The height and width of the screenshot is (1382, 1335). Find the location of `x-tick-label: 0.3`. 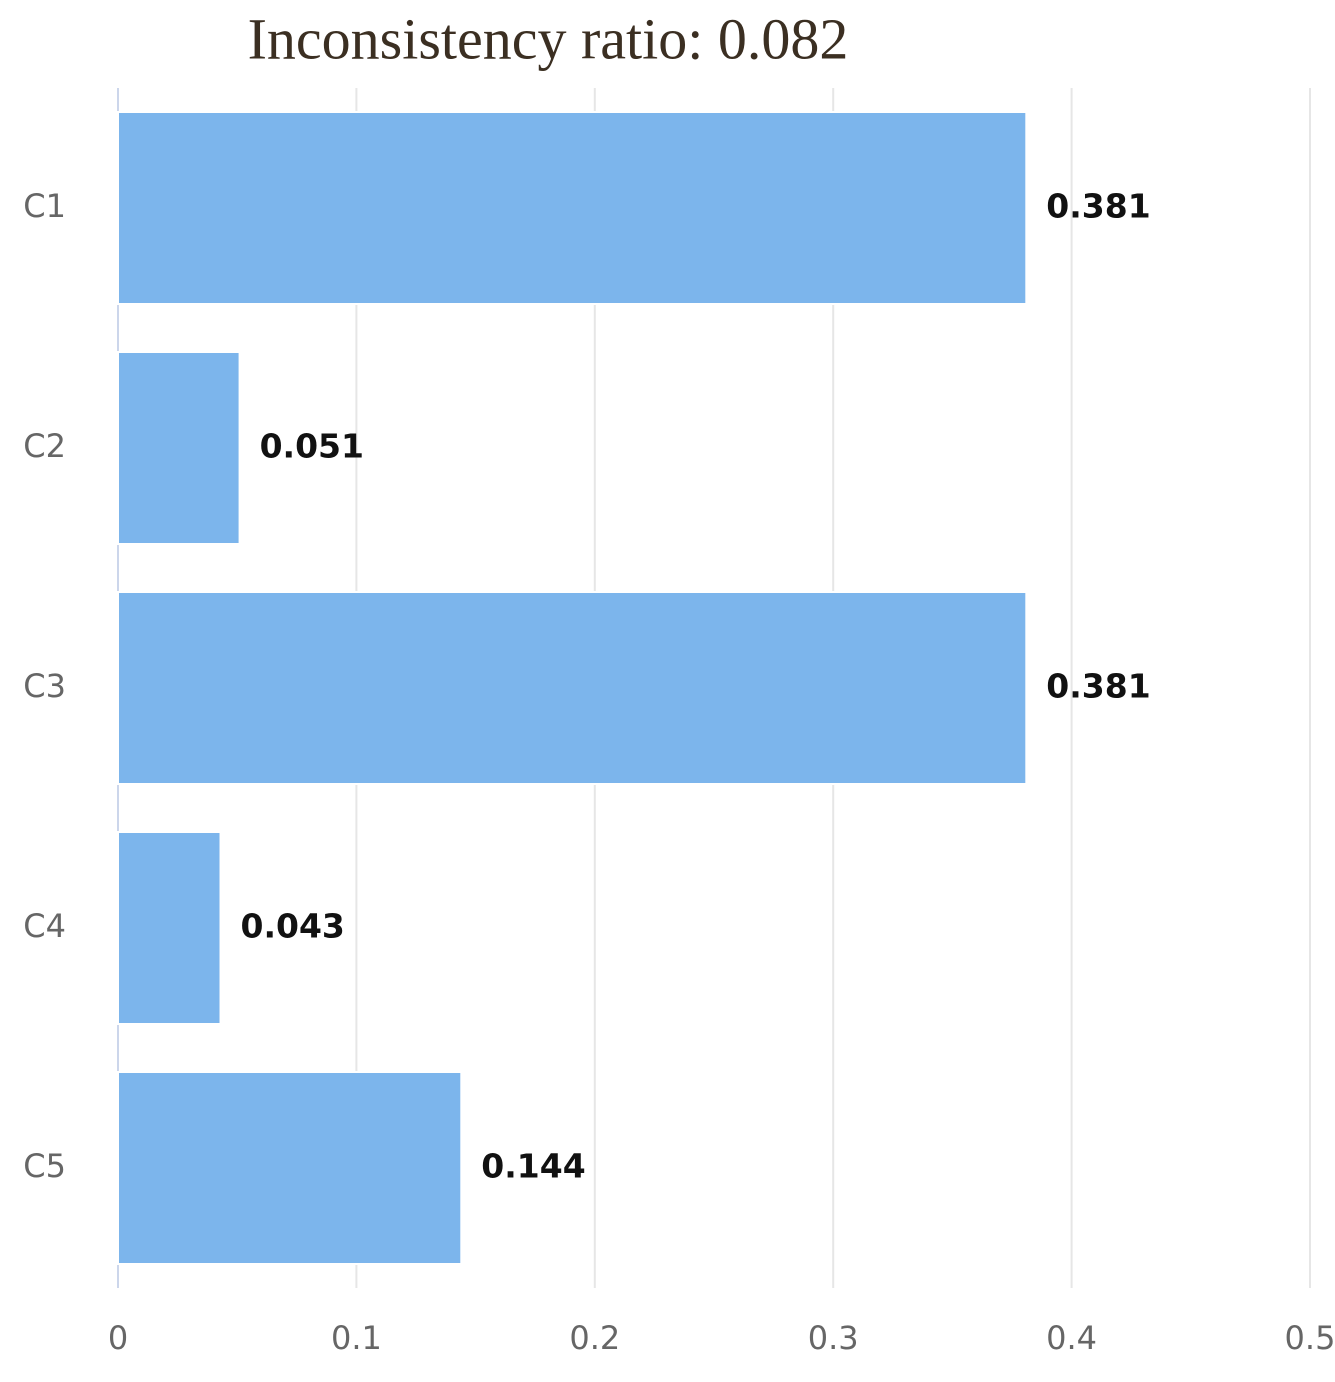

x-tick-label: 0.3 is located at coordinates (833, 1338).